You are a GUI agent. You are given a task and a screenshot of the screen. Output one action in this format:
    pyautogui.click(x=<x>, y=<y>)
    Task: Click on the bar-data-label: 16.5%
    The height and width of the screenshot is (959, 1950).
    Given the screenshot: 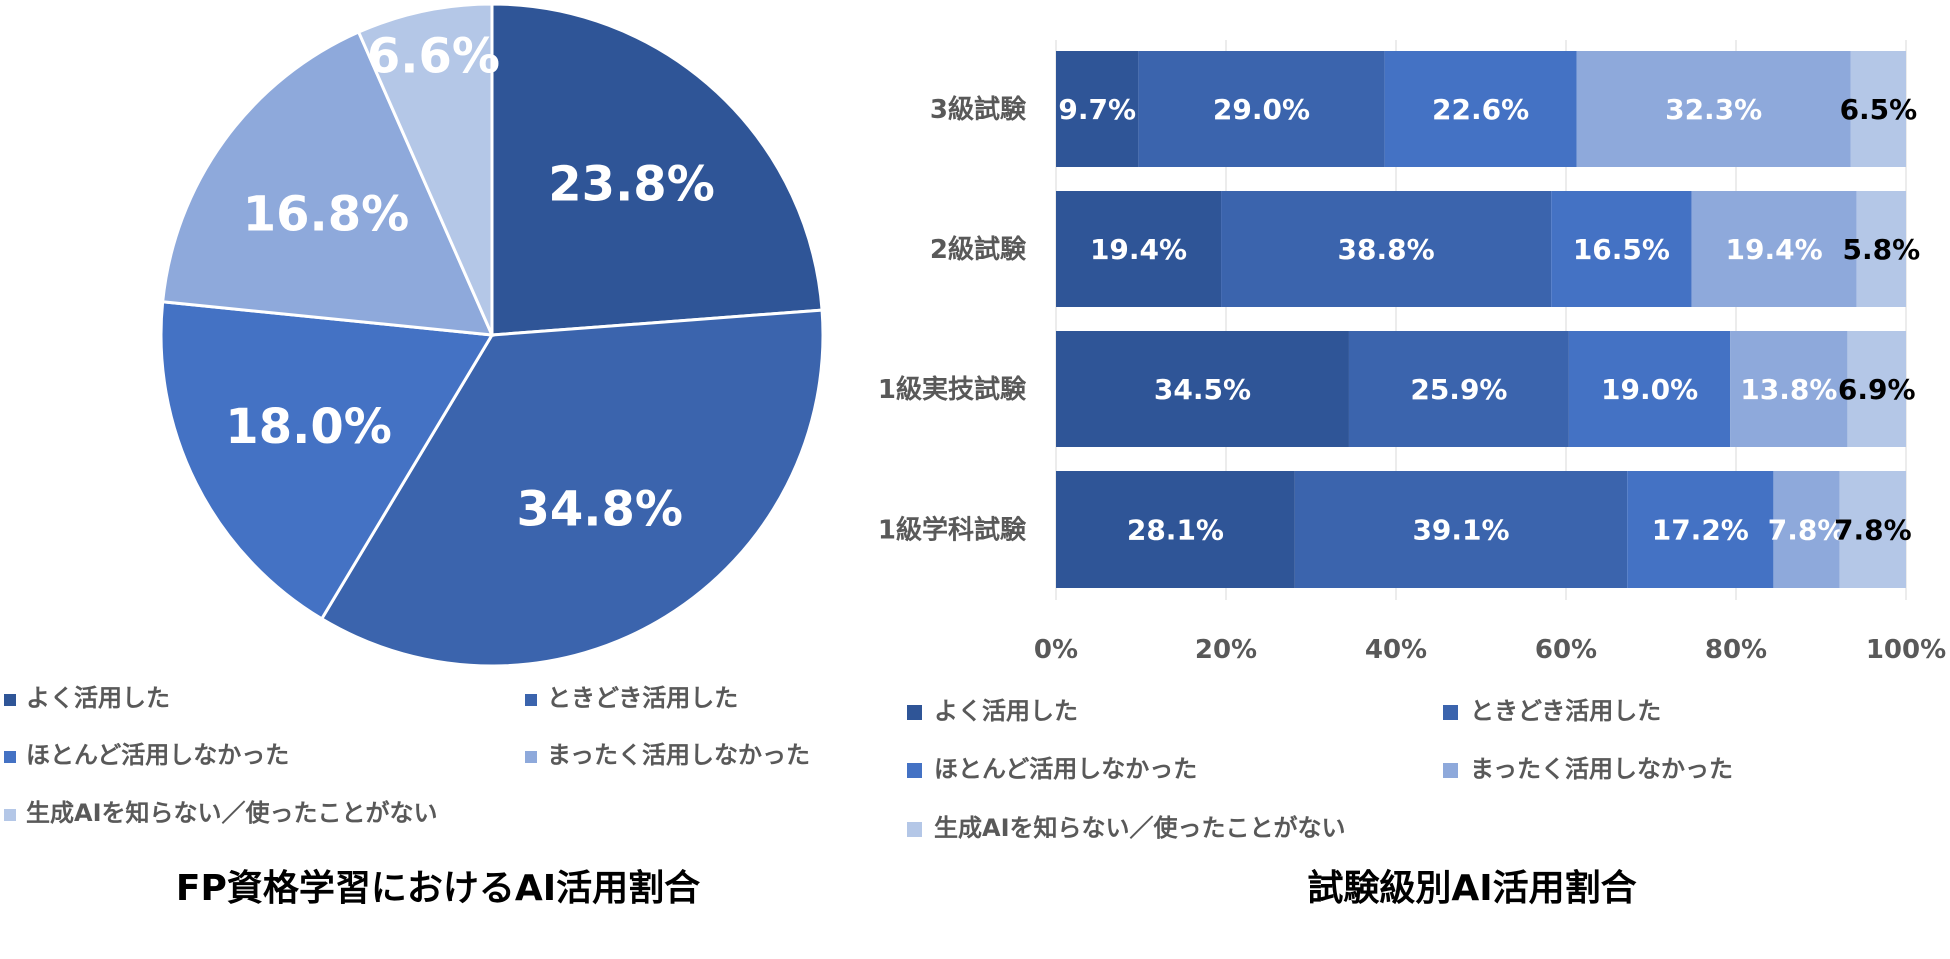 What is the action you would take?
    pyautogui.click(x=1621, y=249)
    